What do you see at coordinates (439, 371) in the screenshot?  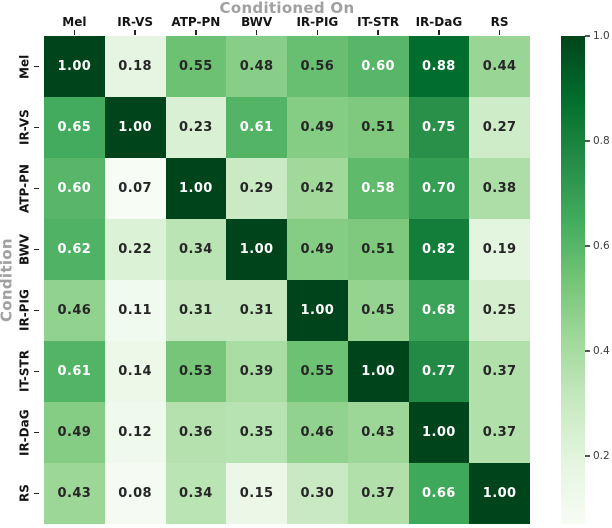 I see `heatmap-cell-IT-STR-IR-DaG: 0.77` at bounding box center [439, 371].